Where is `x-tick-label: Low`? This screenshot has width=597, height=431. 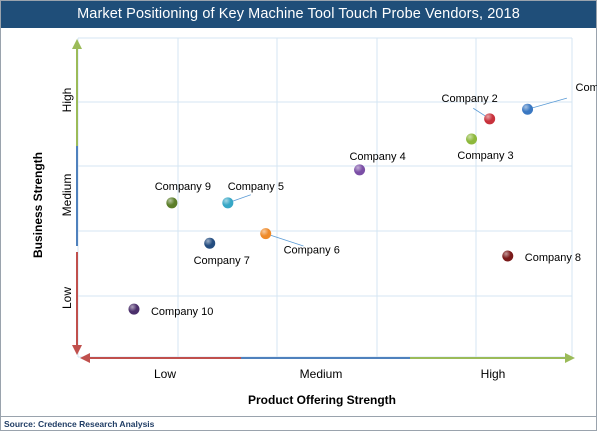
x-tick-label: Low is located at coordinates (165, 374).